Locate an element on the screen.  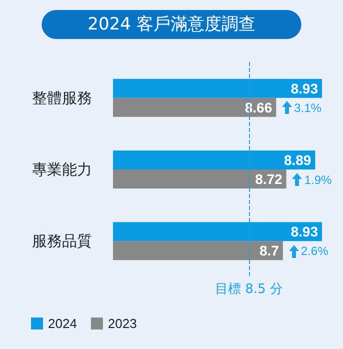
annotation: 3.1% is located at coordinates (308, 107).